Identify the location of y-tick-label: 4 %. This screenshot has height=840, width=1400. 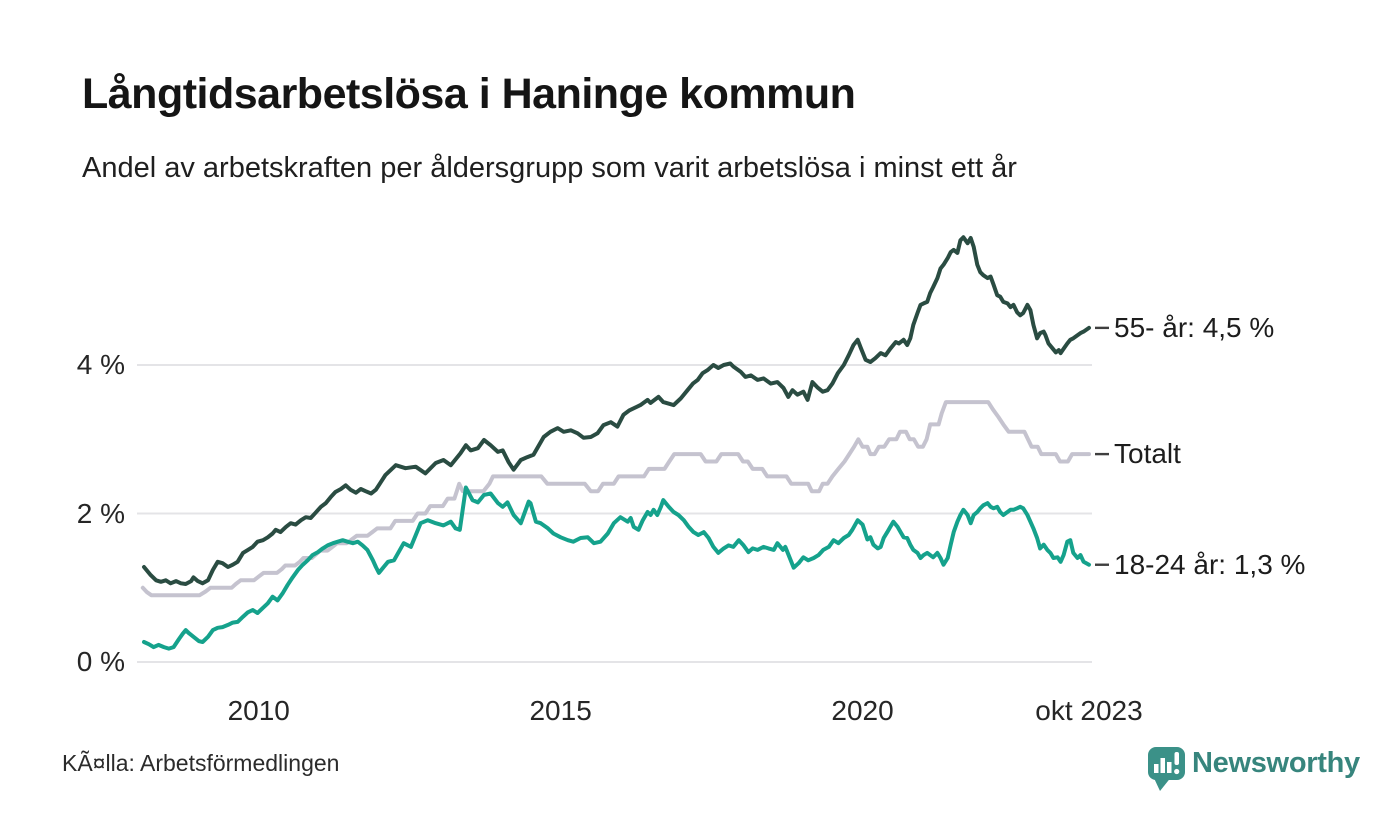
(100, 364).